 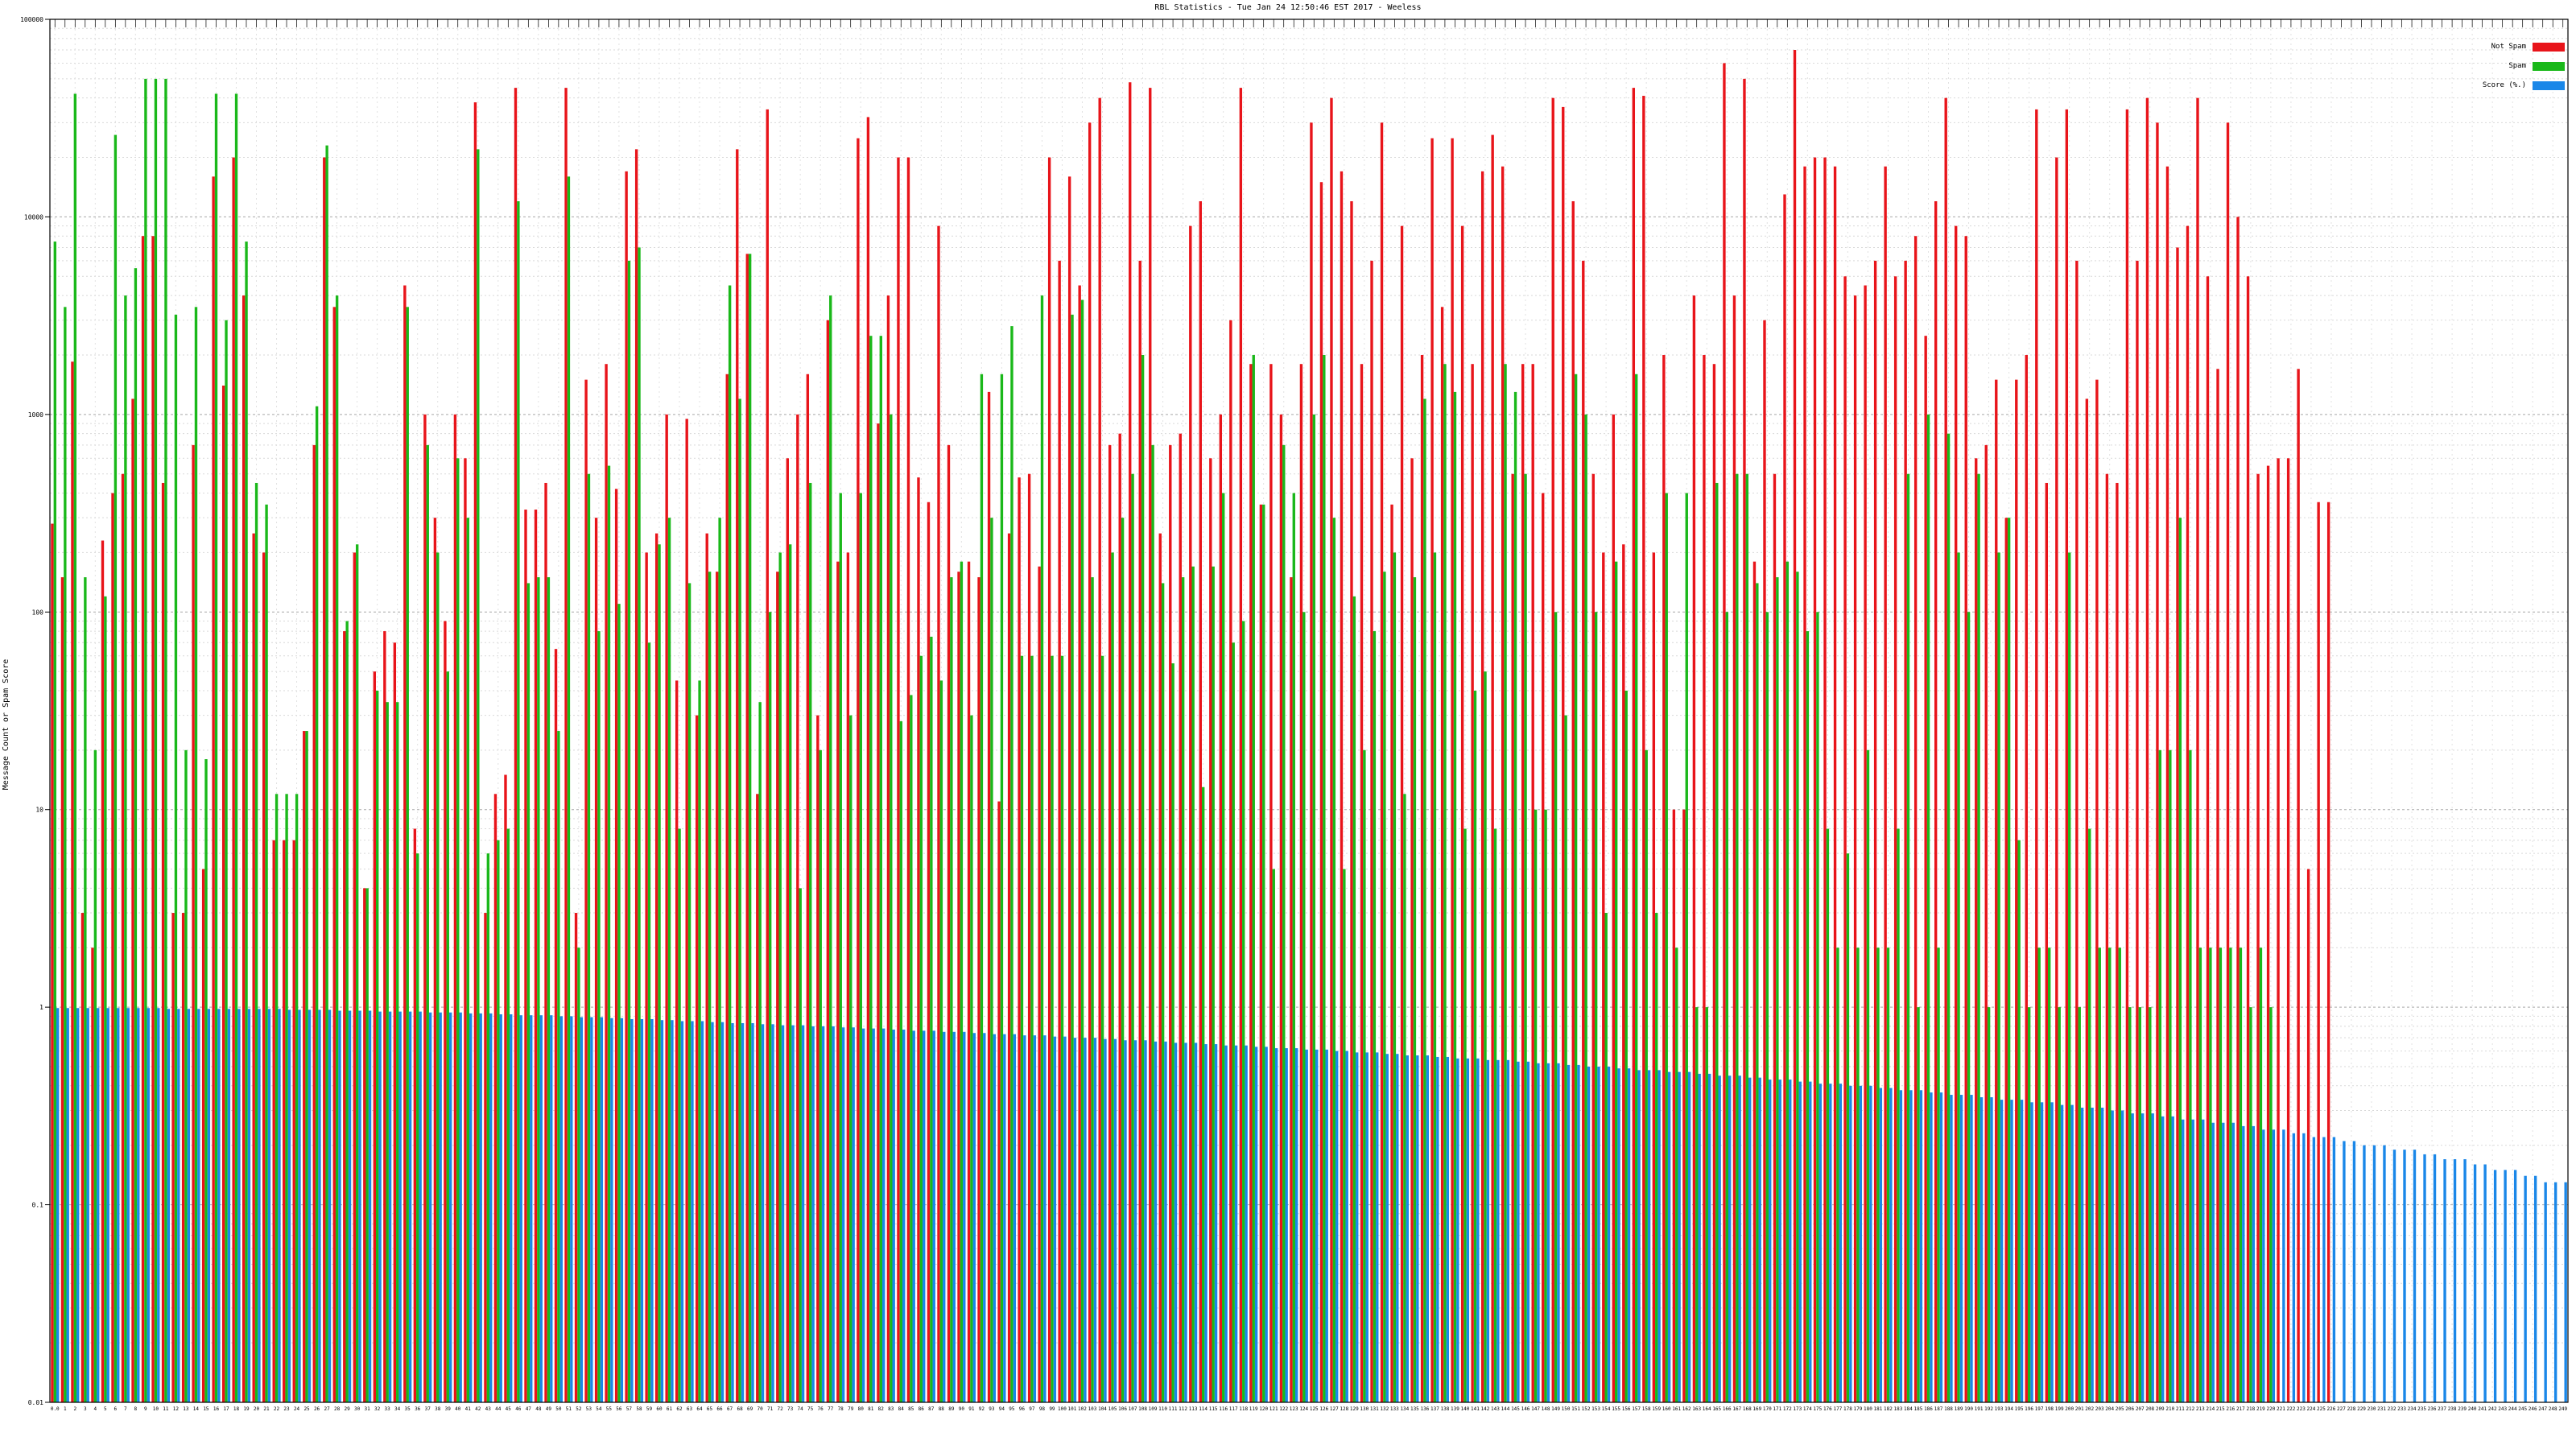 I want to click on x-tick-label: 193, so click(x=1999, y=1409).